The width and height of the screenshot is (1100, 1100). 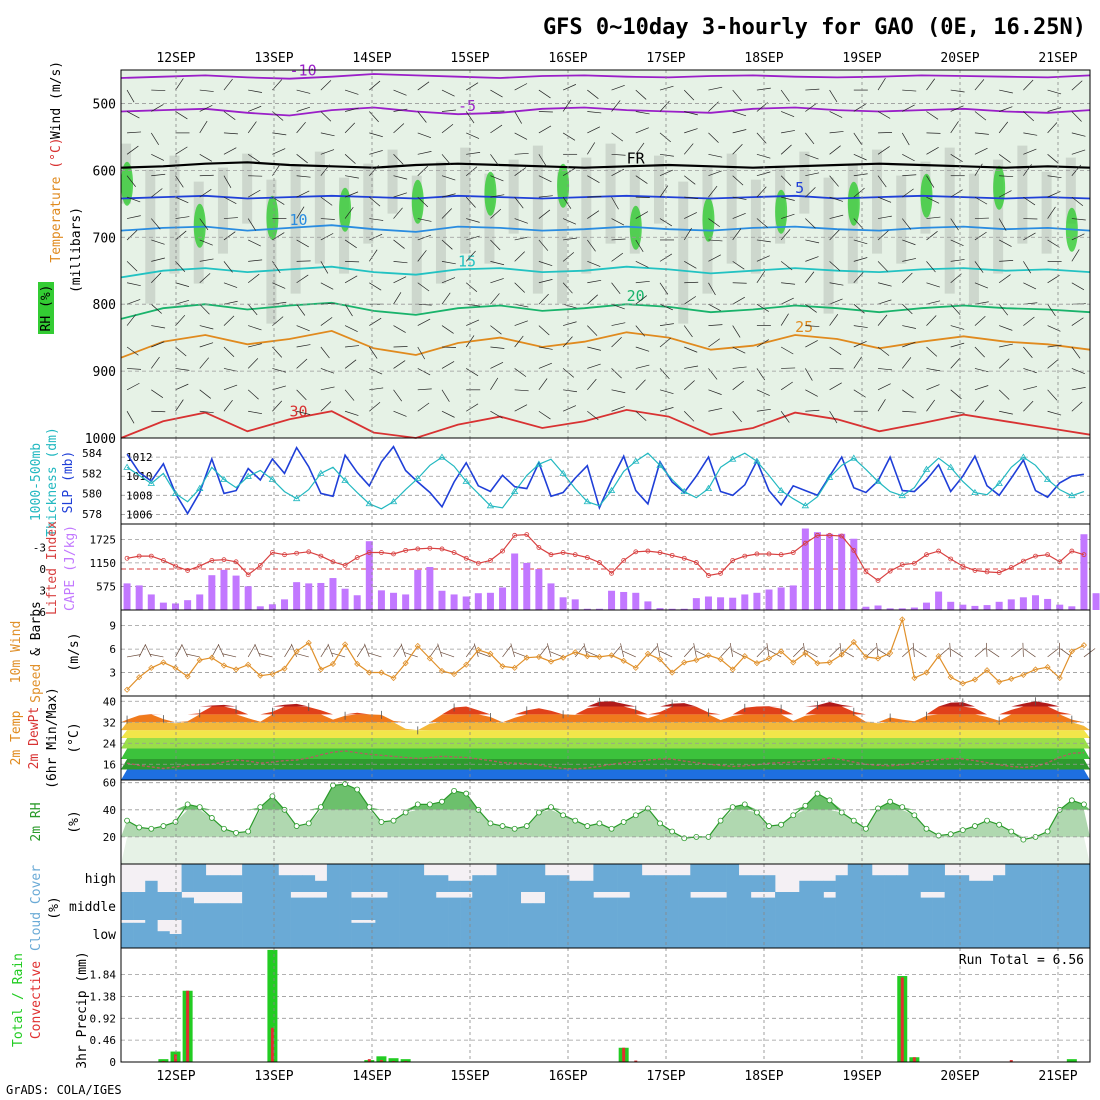 What do you see at coordinates (76, 250) in the screenshot?
I see `pressure-axis-label: (millibars)` at bounding box center [76, 250].